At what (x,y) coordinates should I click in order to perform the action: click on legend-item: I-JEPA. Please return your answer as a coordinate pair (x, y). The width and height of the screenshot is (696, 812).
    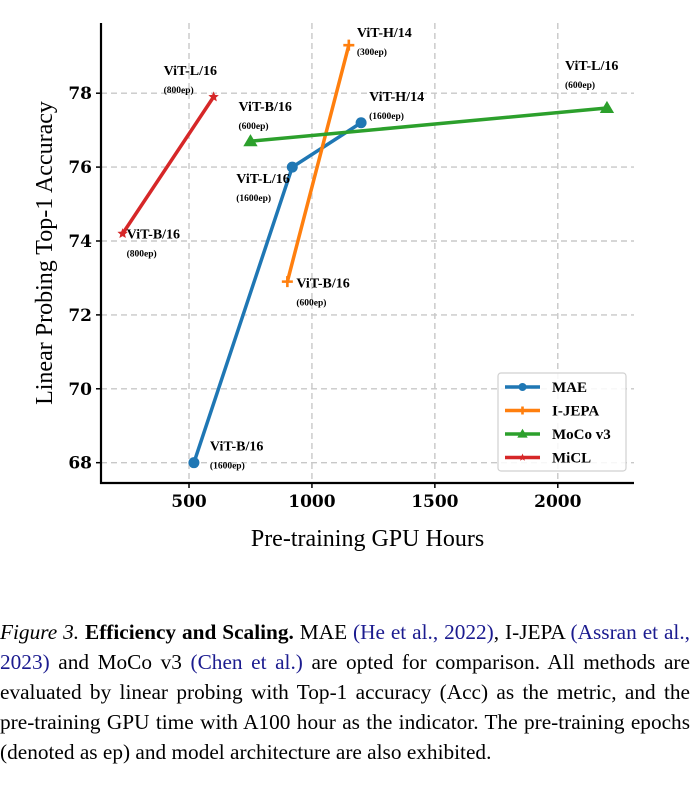
    Looking at the image, I should click on (552, 412).